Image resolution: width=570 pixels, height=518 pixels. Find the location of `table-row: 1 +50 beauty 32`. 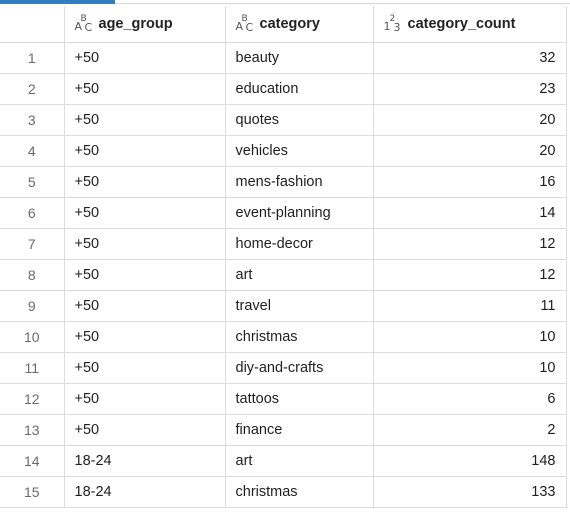

table-row: 1 +50 beauty 32 is located at coordinates (283, 58).